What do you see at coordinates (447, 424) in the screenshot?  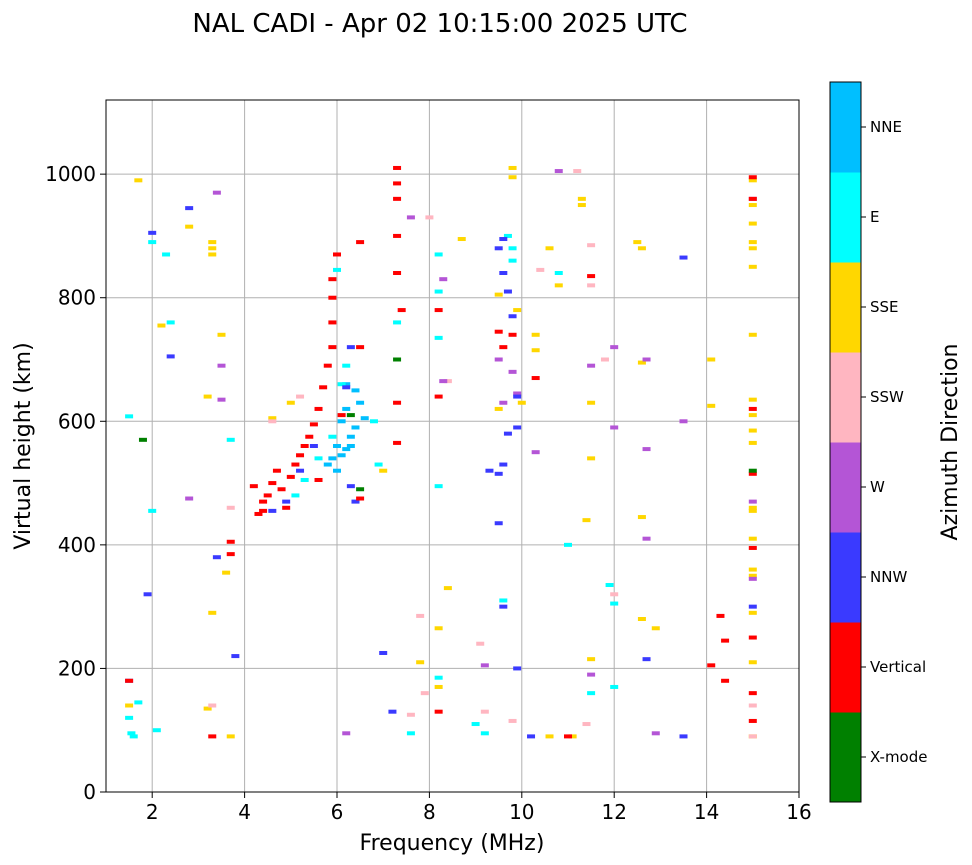 I see `series-x-mode` at bounding box center [447, 424].